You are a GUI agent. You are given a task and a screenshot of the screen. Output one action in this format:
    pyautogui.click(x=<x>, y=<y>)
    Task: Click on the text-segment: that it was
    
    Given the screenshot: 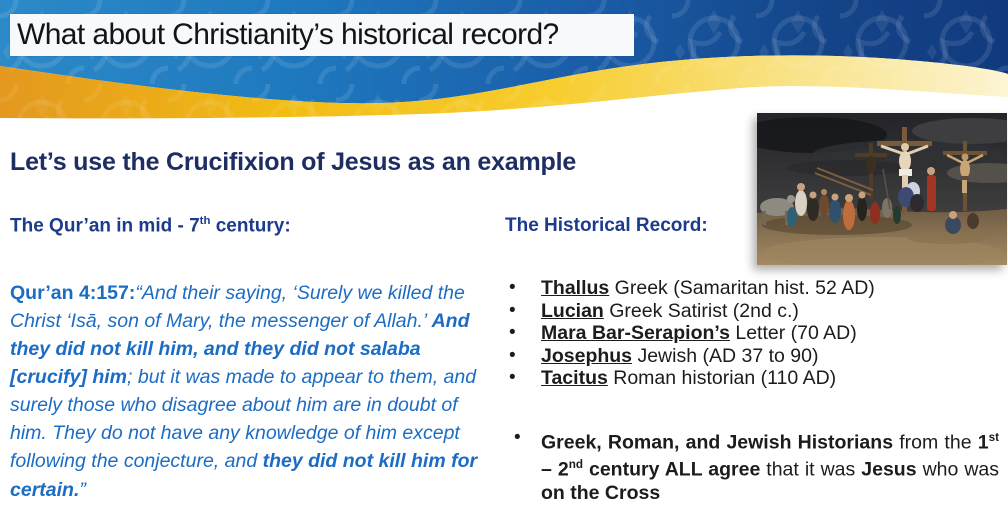 What is the action you would take?
    pyautogui.click(x=811, y=469)
    